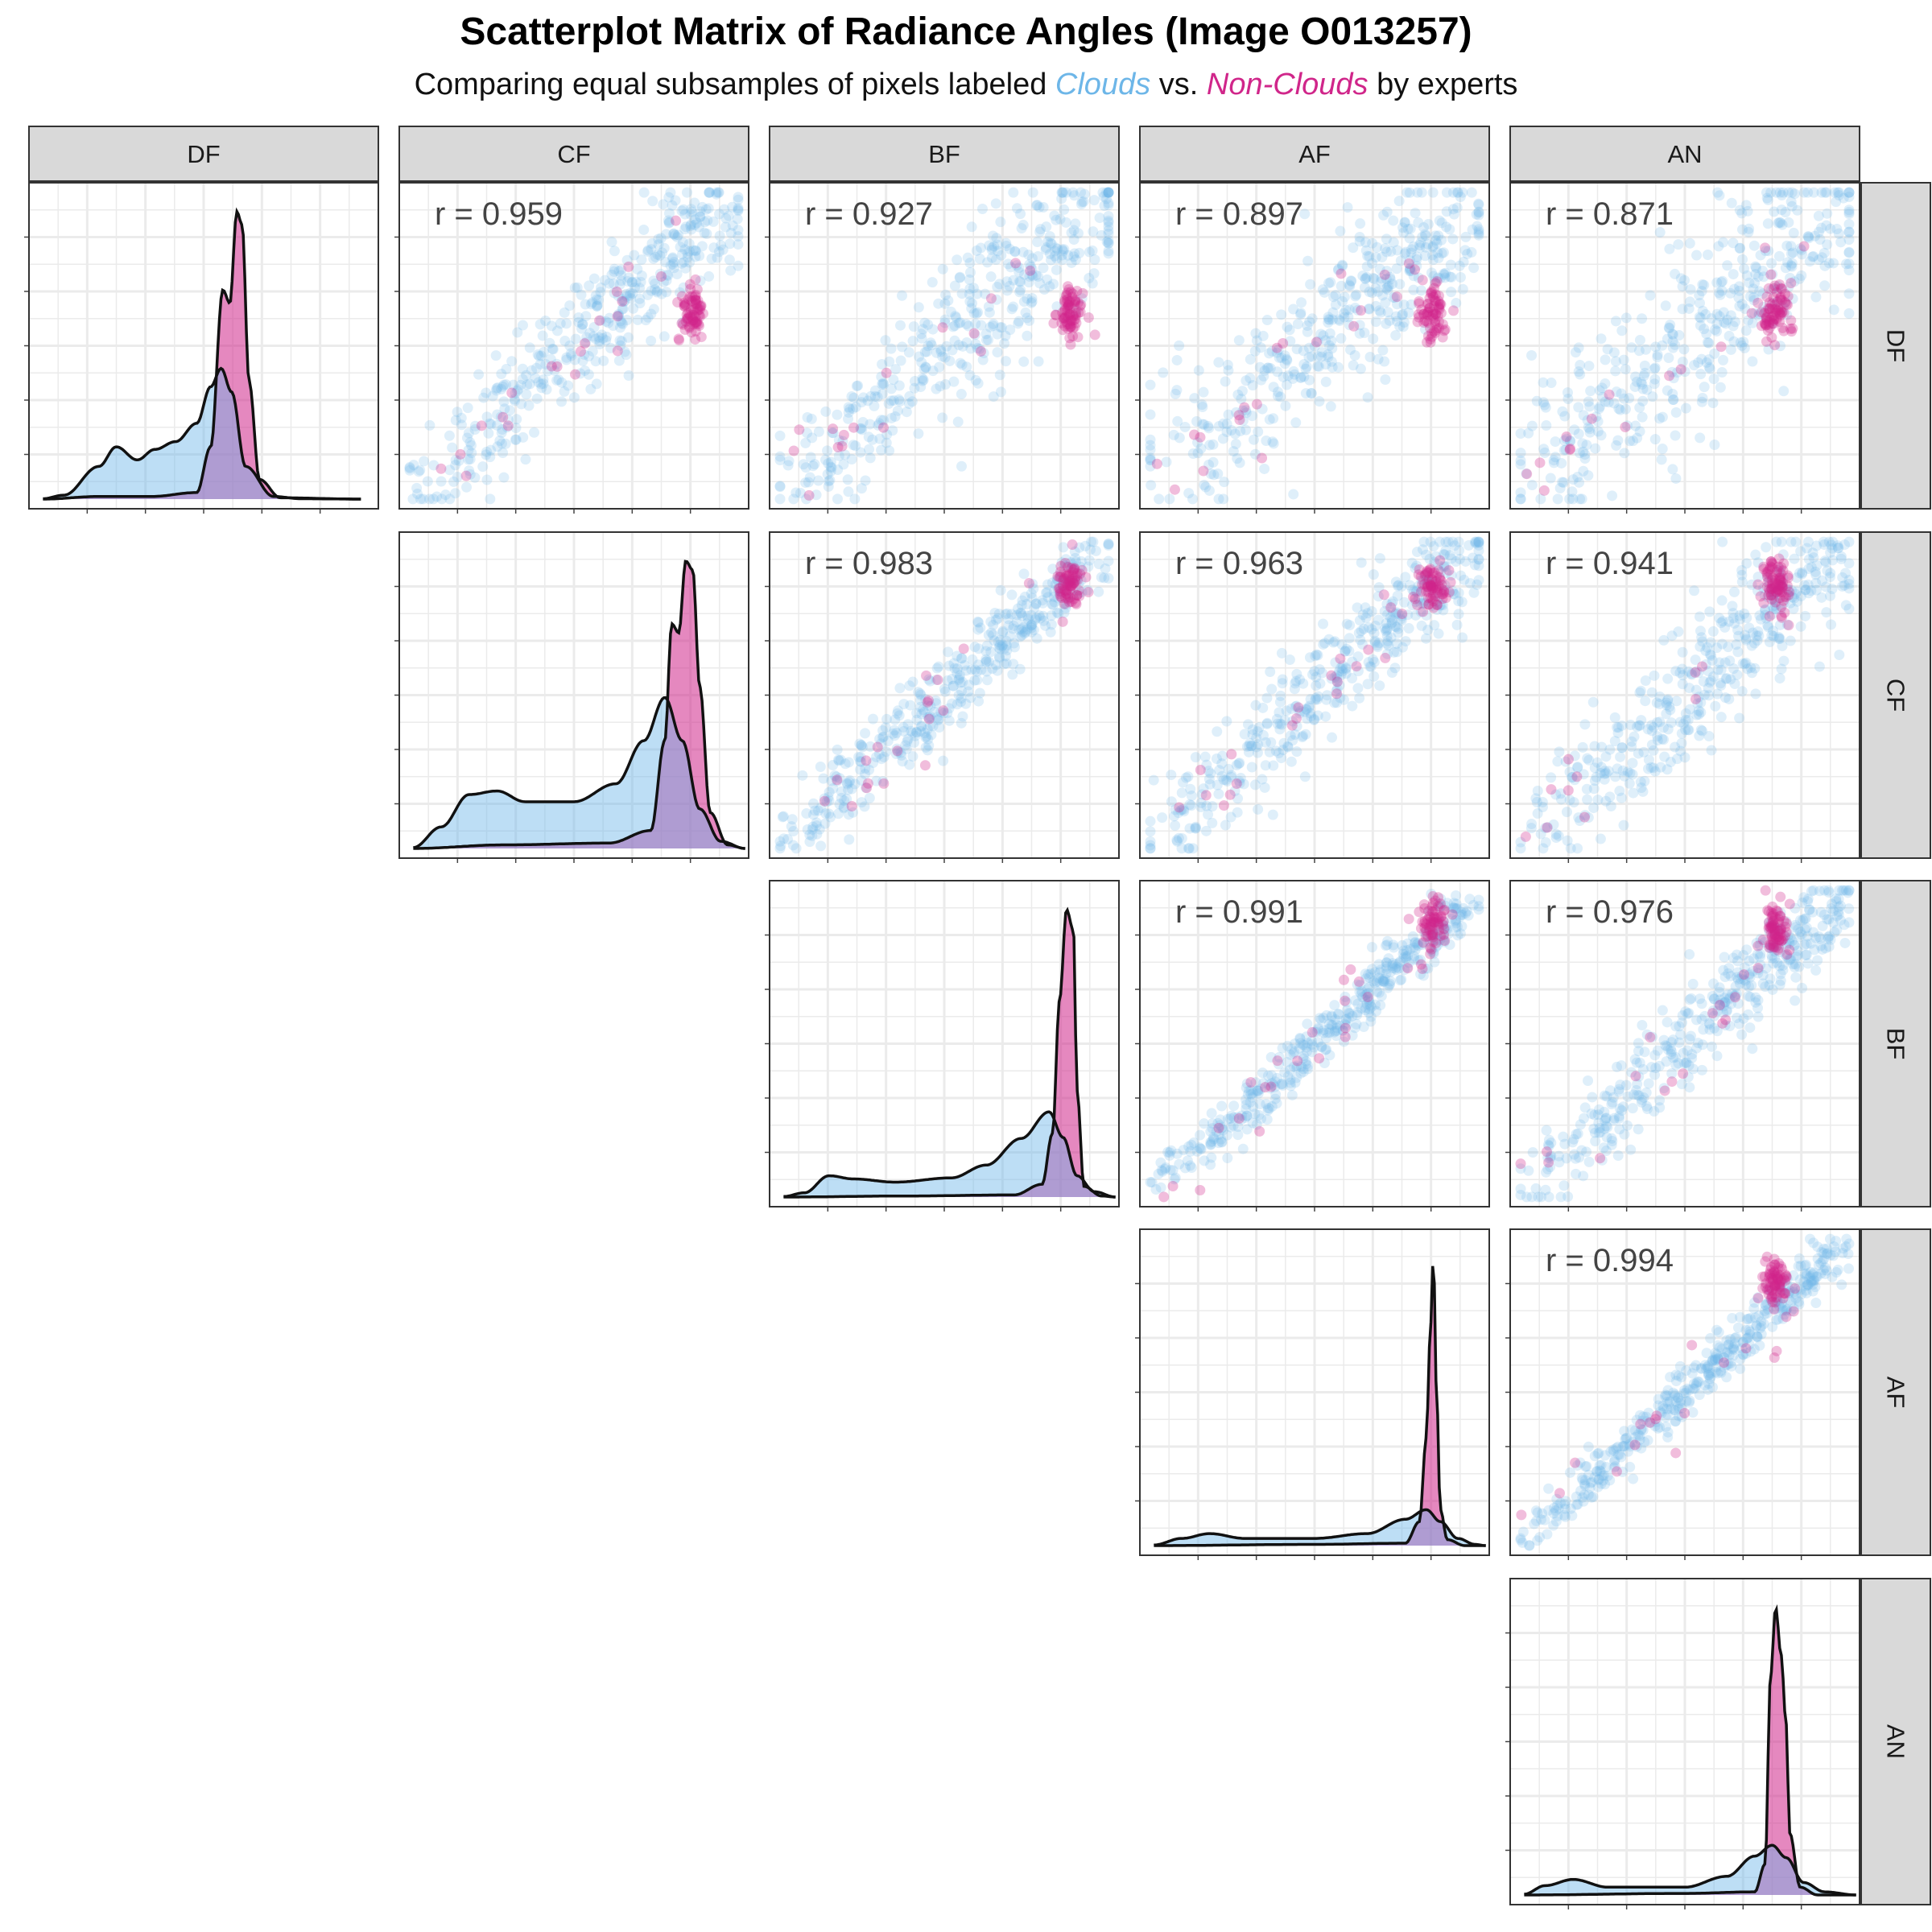 This screenshot has width=1932, height=1932. Describe the element at coordinates (1896, 1741) in the screenshot. I see `row-strip-label: AN` at that location.